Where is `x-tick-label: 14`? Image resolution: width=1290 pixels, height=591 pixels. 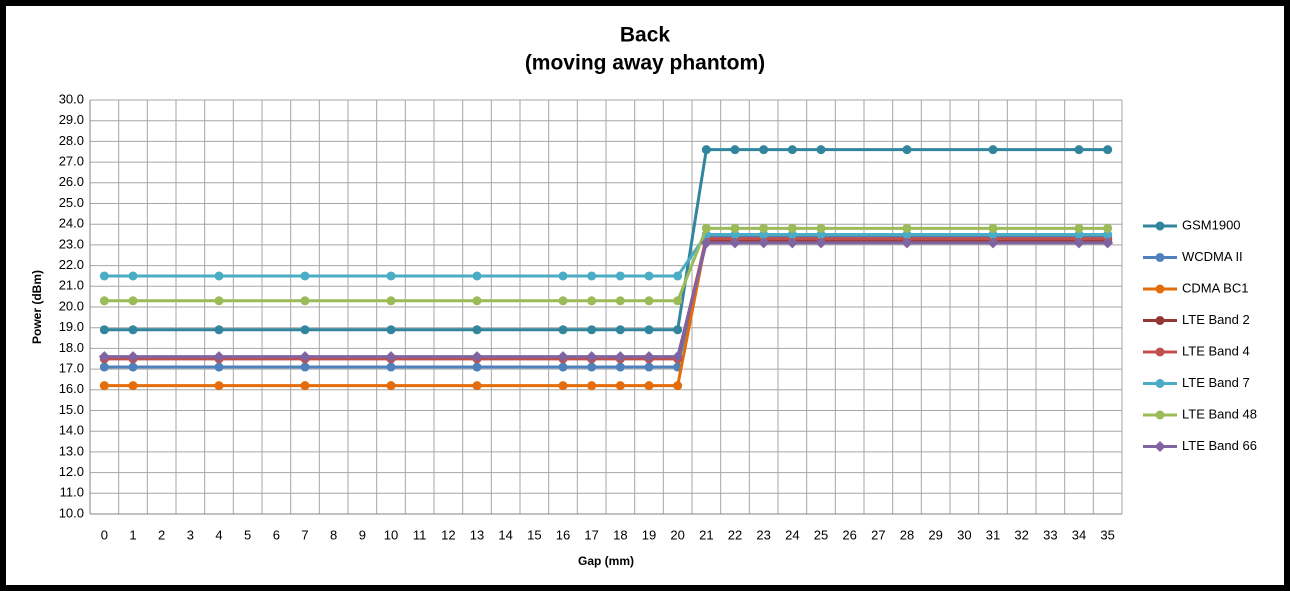 x-tick-label: 14 is located at coordinates (505, 534).